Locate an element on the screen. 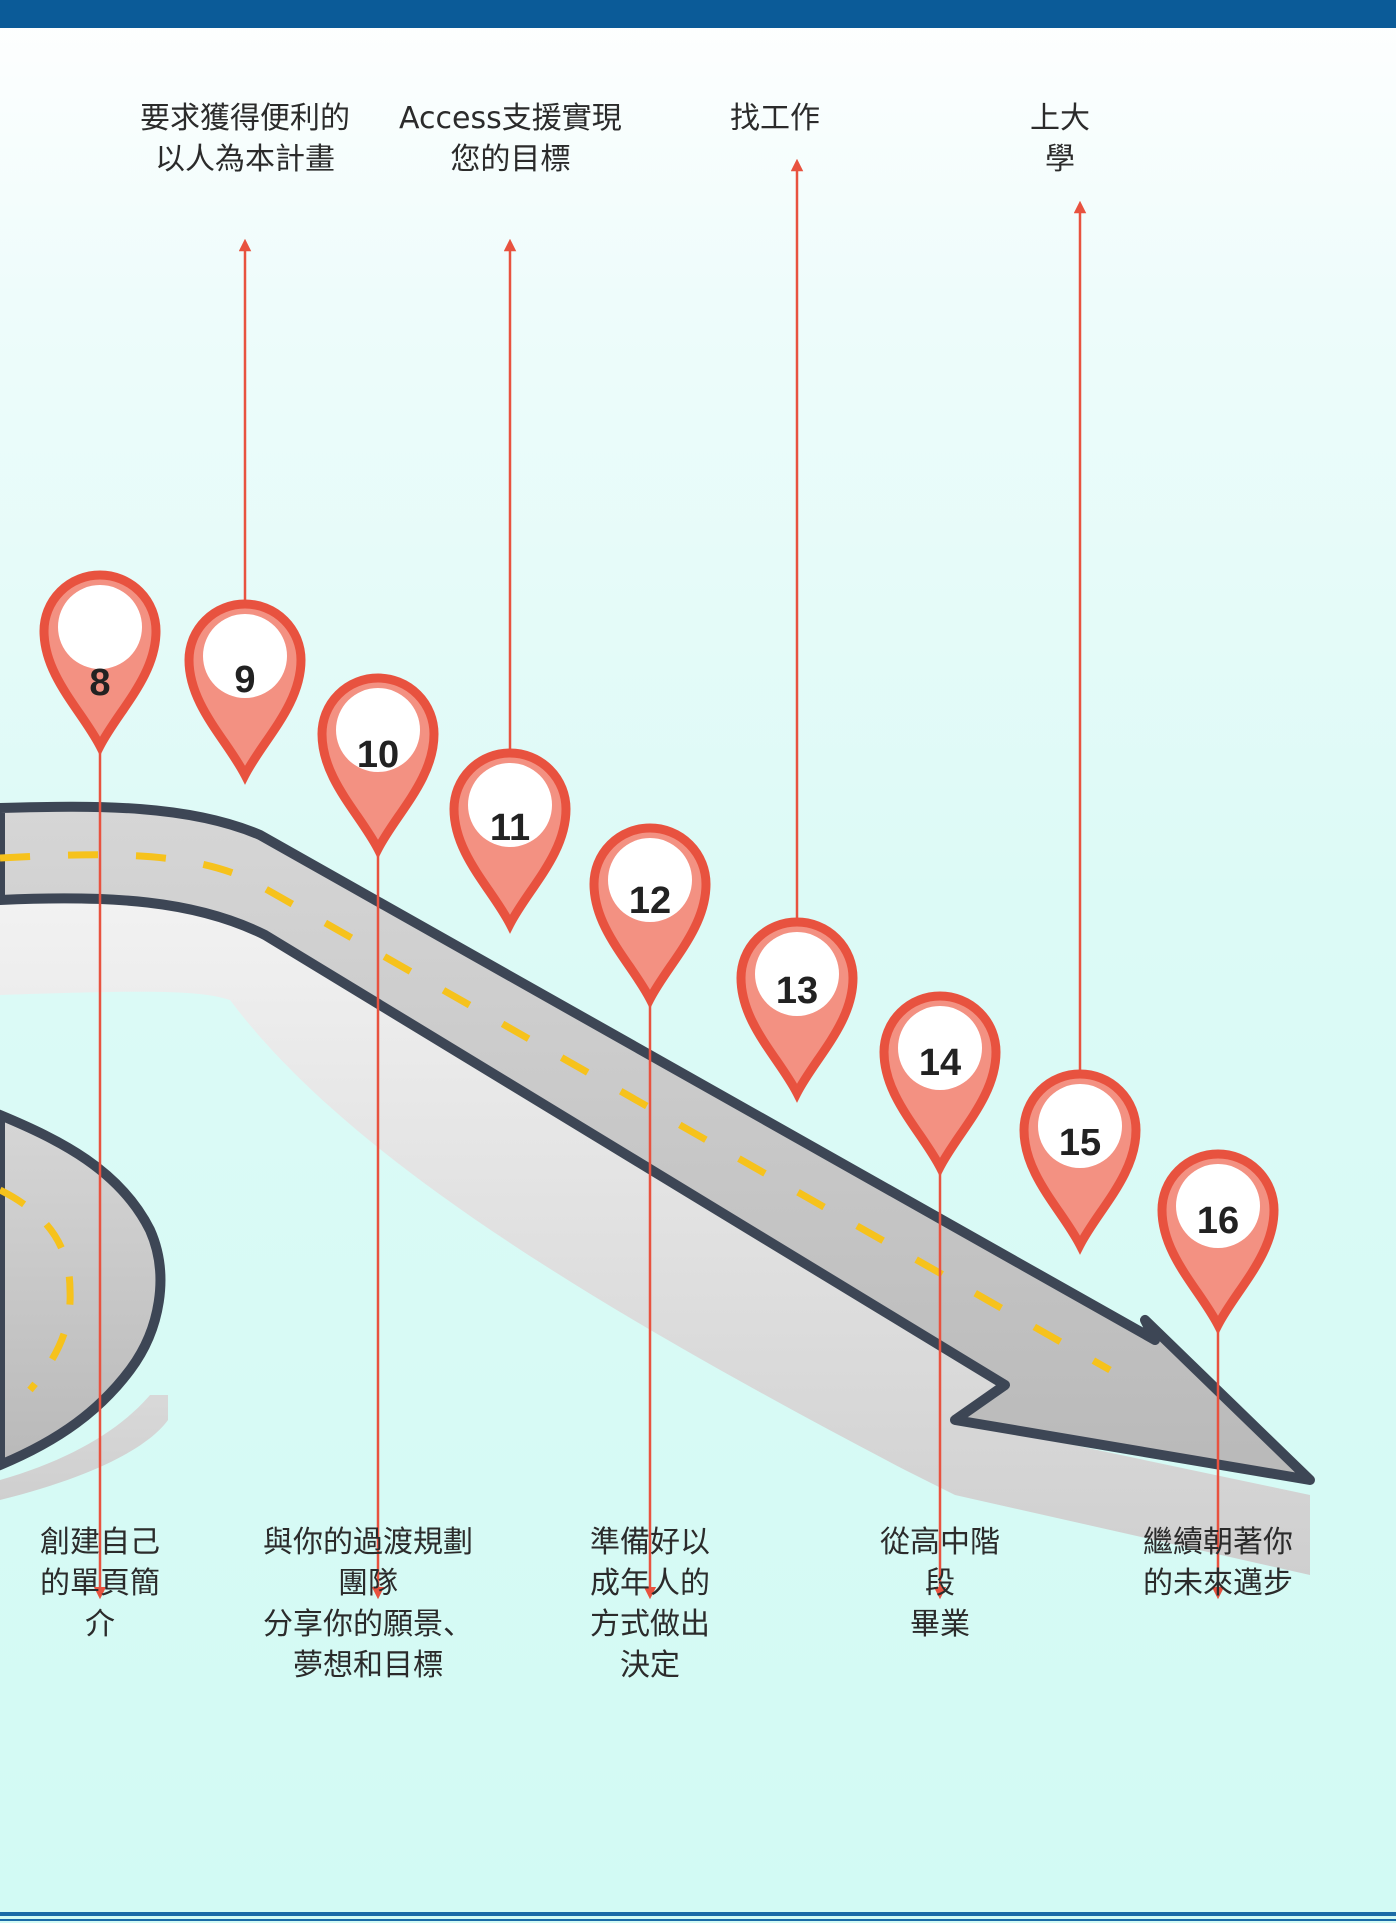 The height and width of the screenshot is (1923, 1396). step-label-13: 找工作 is located at coordinates (775, 118).